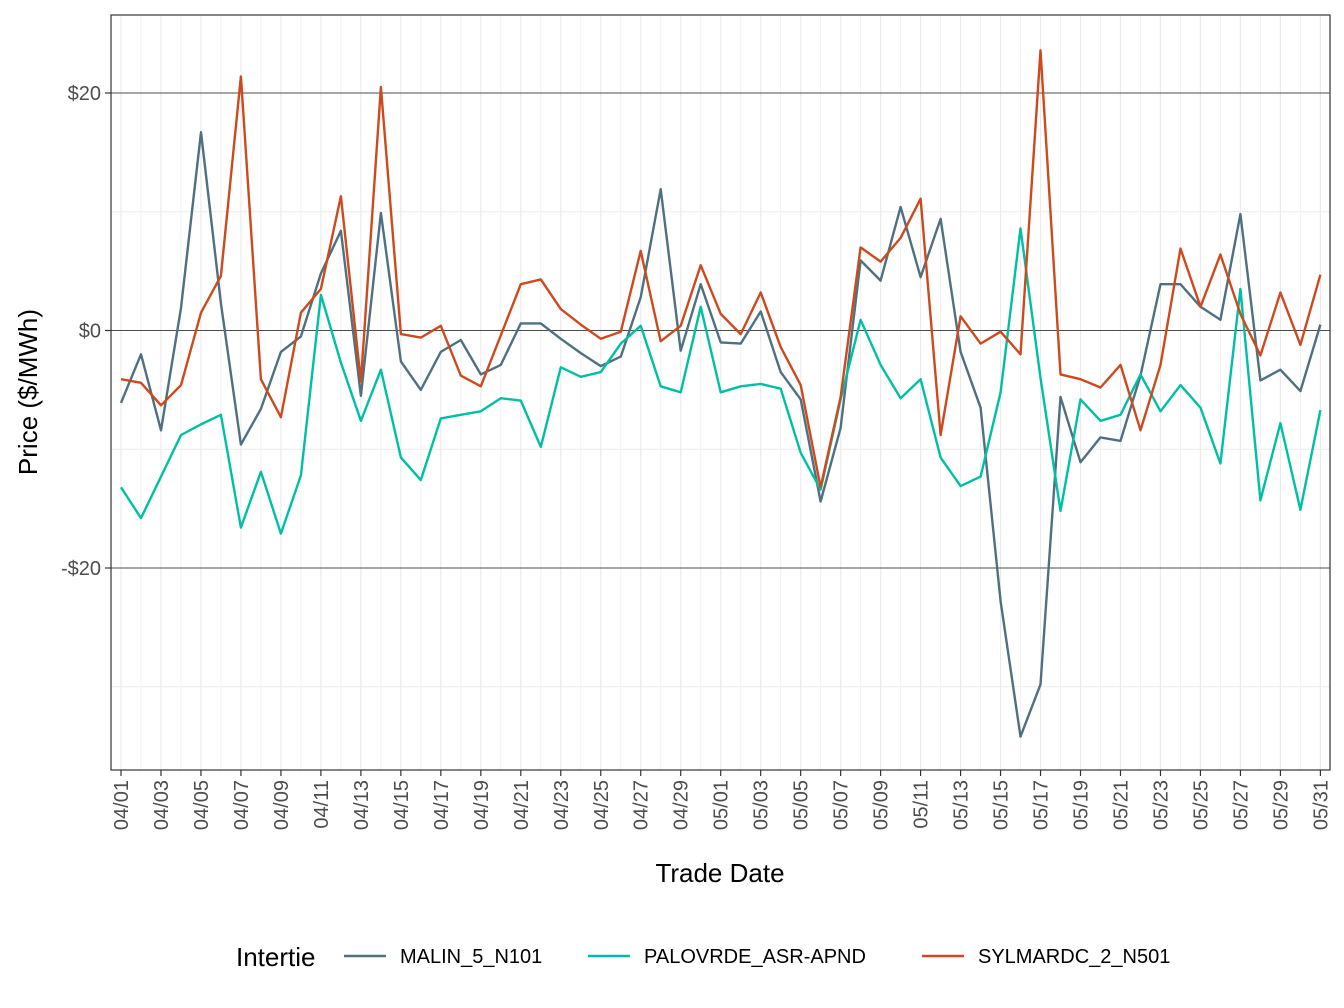  I want to click on x-tick-label: 05/17, so click(1042, 805).